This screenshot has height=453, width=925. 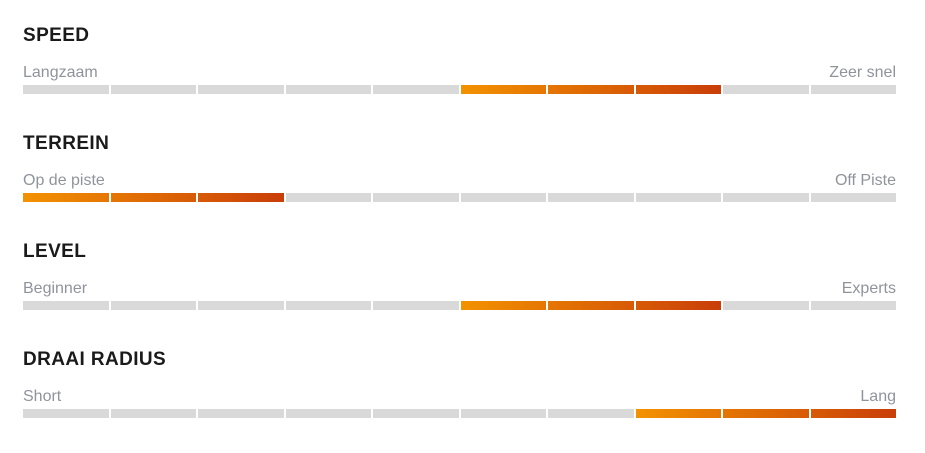 I want to click on rating-meter: SPEED Langzaam Zeer snel, so click(x=459, y=60).